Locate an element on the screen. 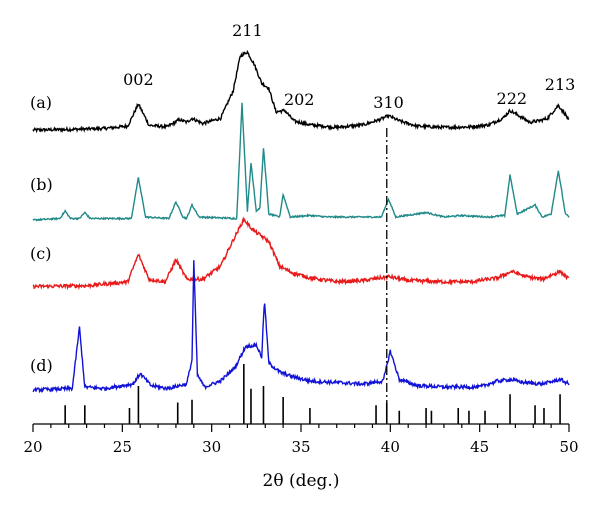  x-axis-label: 2θ (deg.) is located at coordinates (301, 481).